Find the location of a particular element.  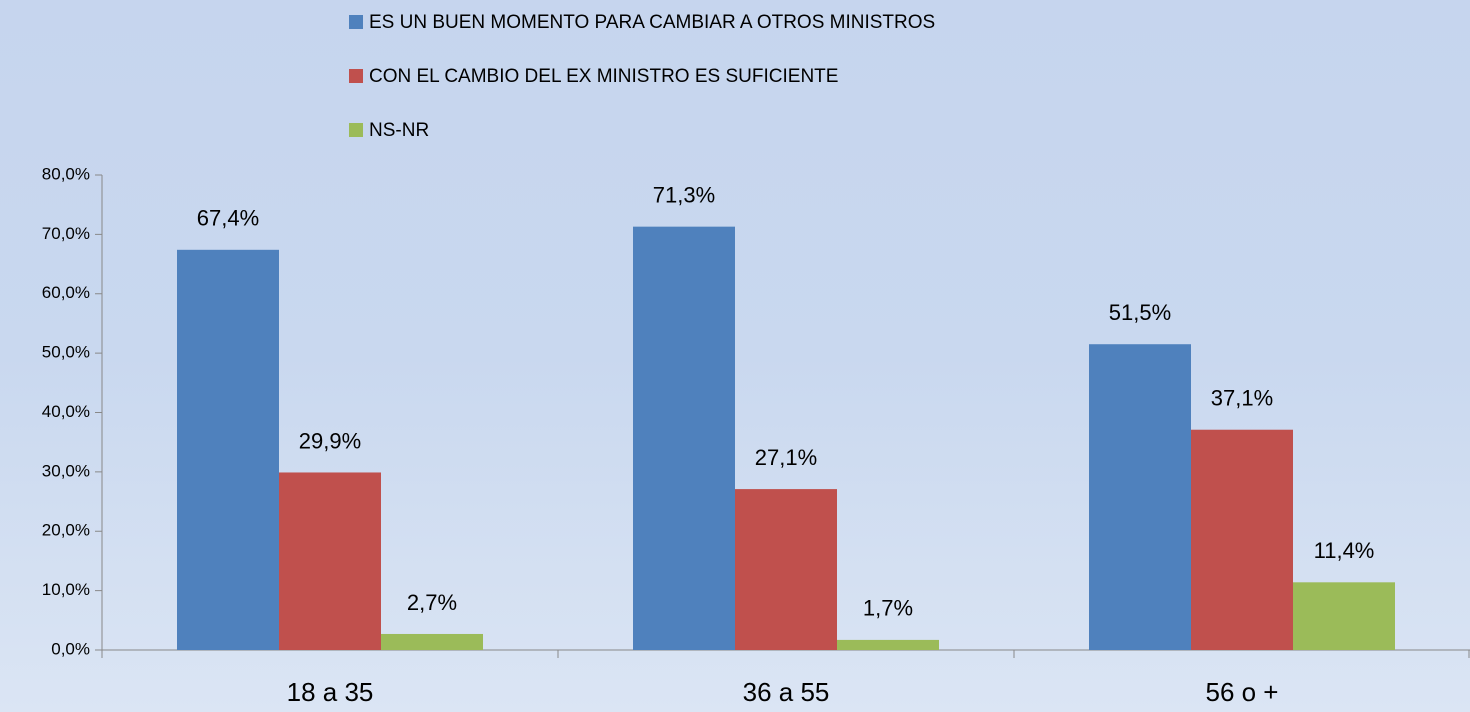

y-tick-label: 40,0% is located at coordinates (66, 411).